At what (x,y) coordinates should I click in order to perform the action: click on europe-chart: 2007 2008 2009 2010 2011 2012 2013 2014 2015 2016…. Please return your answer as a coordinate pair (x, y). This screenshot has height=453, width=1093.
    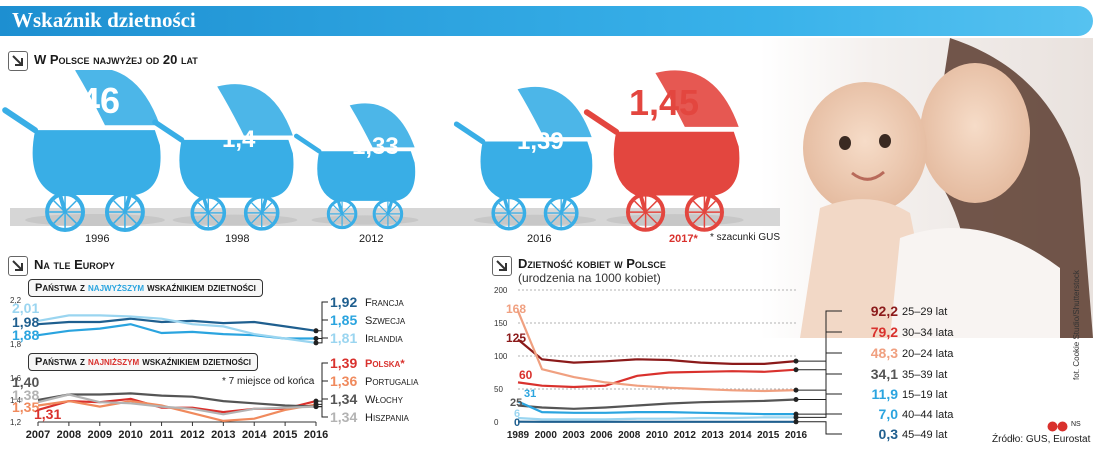
    Looking at the image, I should click on (169, 368).